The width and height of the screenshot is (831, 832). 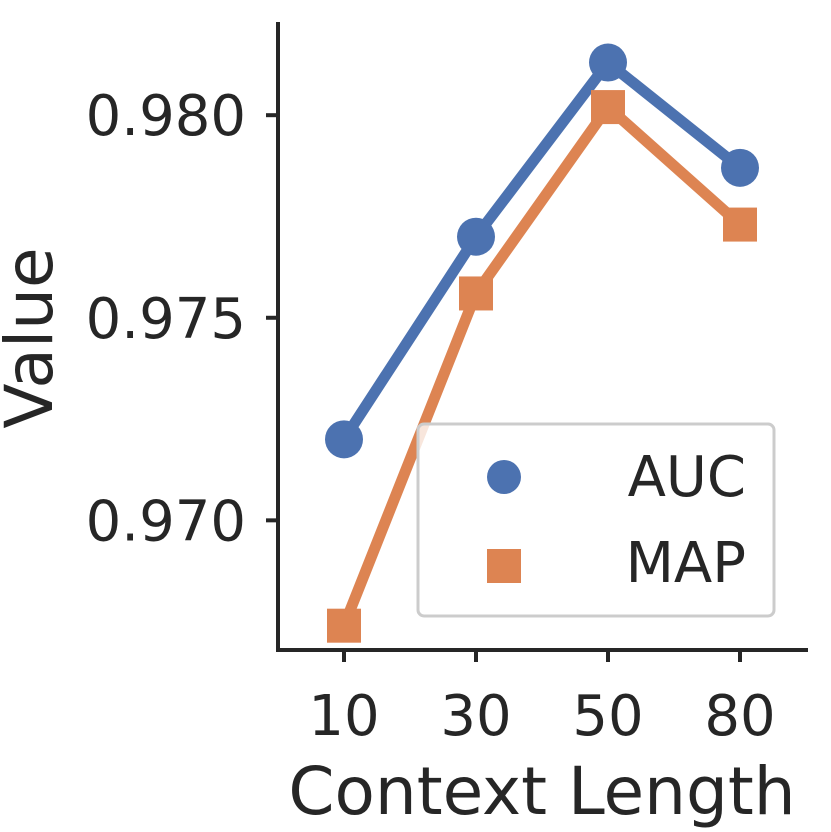 What do you see at coordinates (166, 319) in the screenshot?
I see `y-tick-label: 0.975` at bounding box center [166, 319].